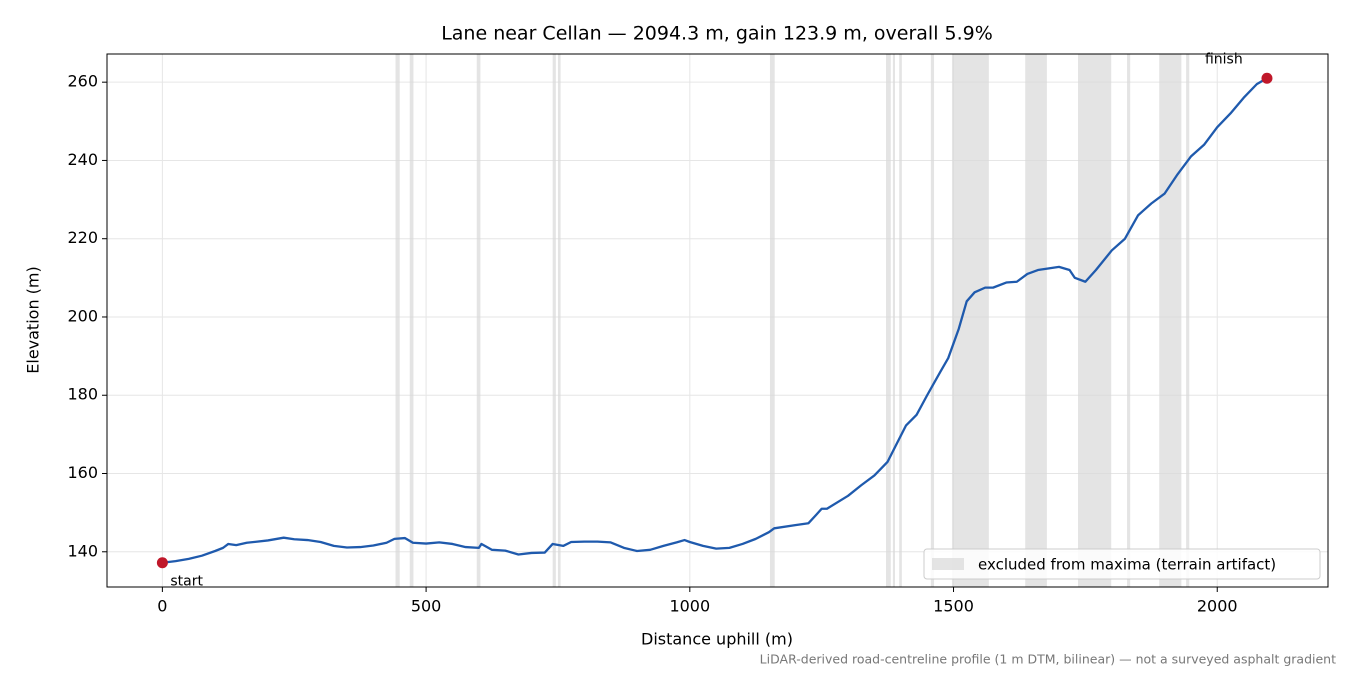 This screenshot has width=1350, height=675. What do you see at coordinates (33, 319) in the screenshot?
I see `y-axis-label: Elevation (m)` at bounding box center [33, 319].